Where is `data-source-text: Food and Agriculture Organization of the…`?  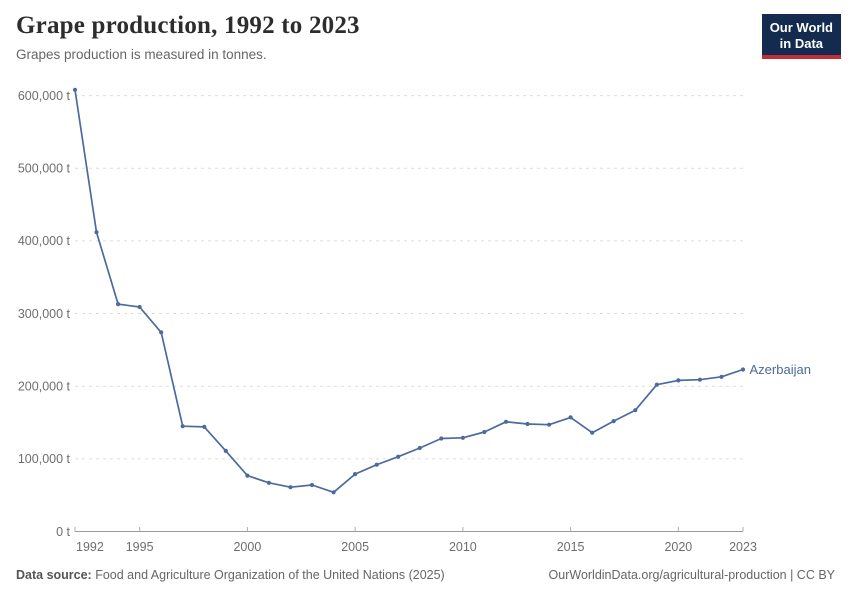 data-source-text: Food and Agriculture Organization of the… is located at coordinates (268, 575).